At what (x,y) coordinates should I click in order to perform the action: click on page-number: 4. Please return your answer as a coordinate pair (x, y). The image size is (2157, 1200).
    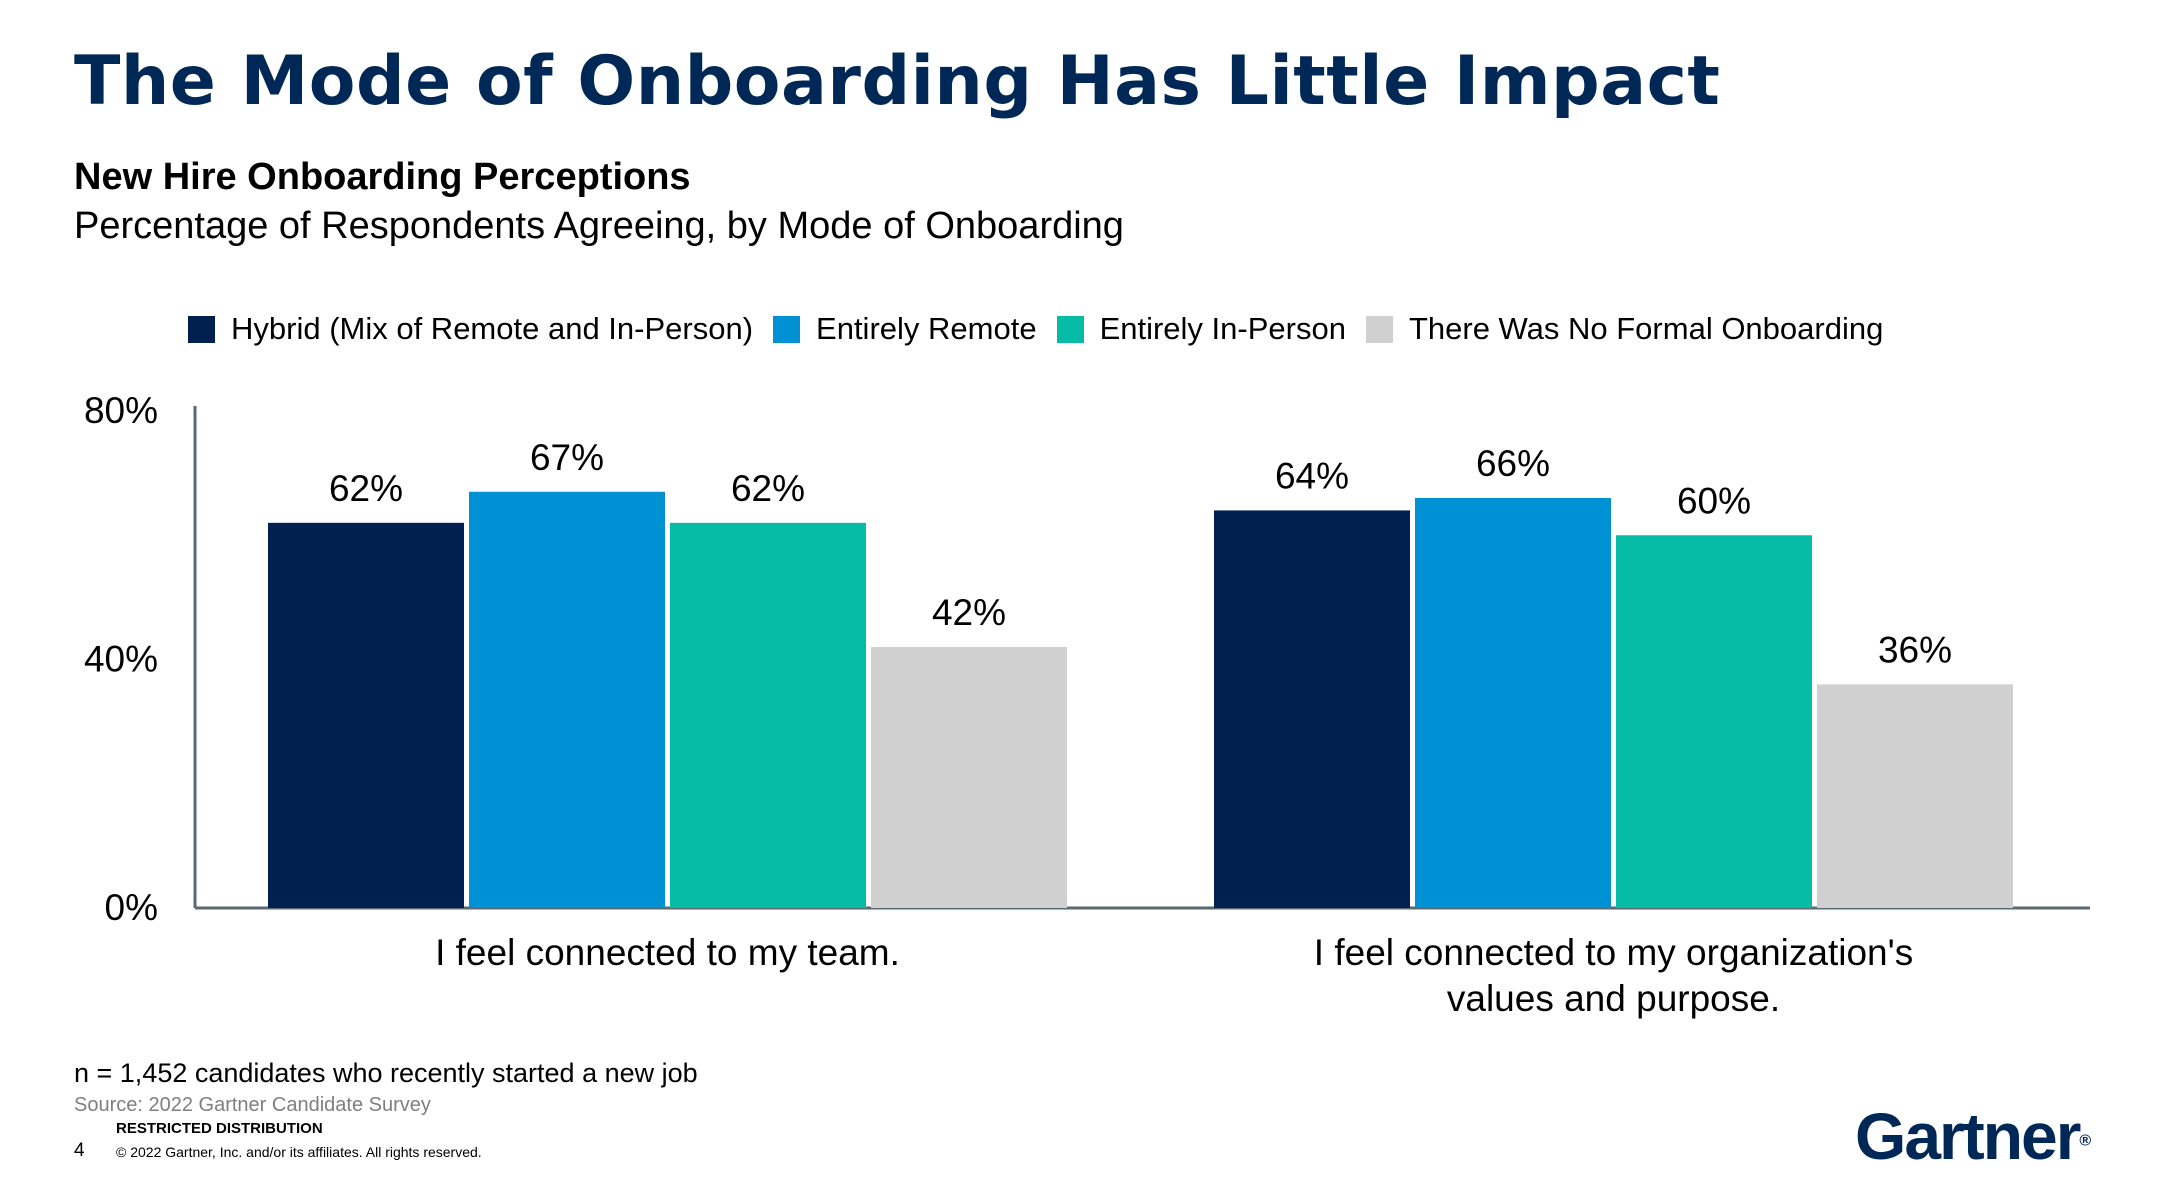
    Looking at the image, I should click on (79, 1150).